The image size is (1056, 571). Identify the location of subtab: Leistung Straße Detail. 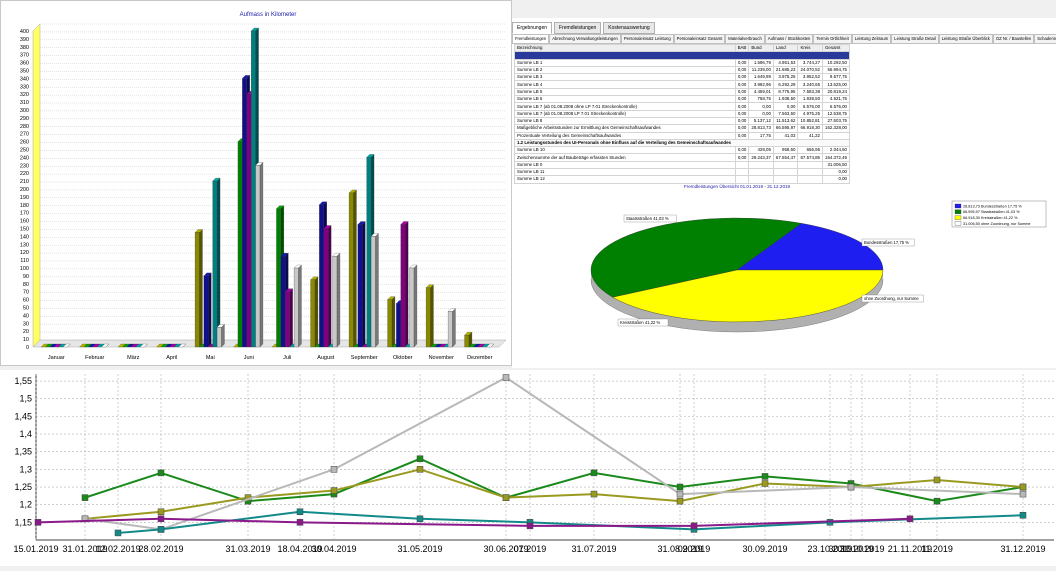
(915, 39).